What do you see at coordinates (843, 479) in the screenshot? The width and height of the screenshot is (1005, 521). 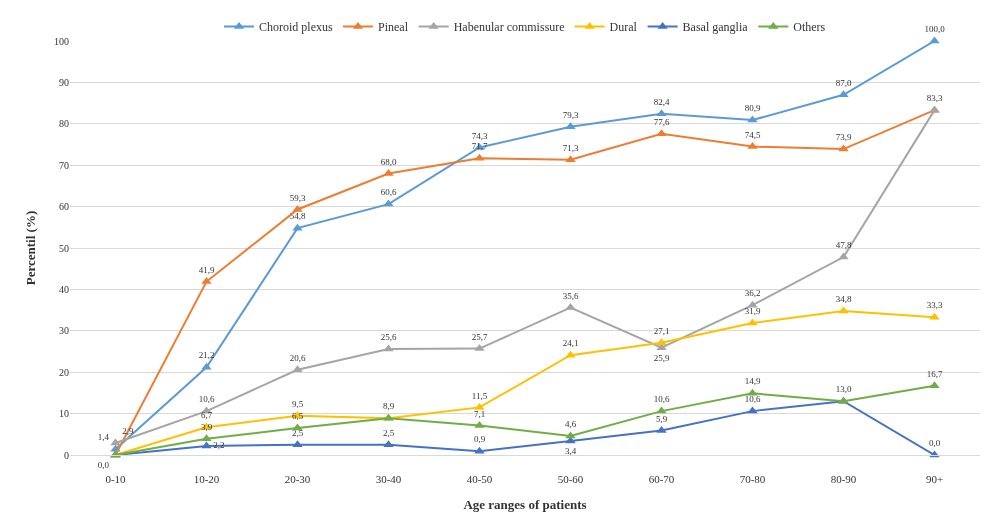 I see `x-tick-label: 80-90` at bounding box center [843, 479].